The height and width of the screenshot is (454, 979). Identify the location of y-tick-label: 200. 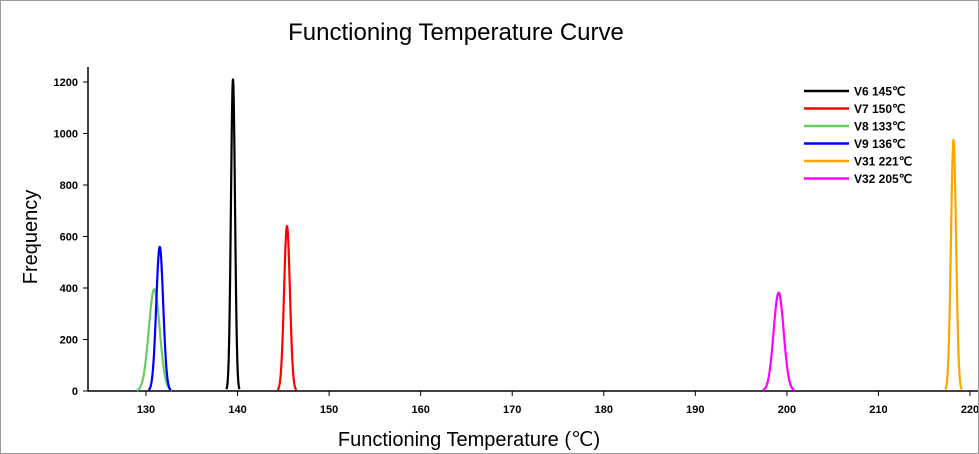
(69, 341).